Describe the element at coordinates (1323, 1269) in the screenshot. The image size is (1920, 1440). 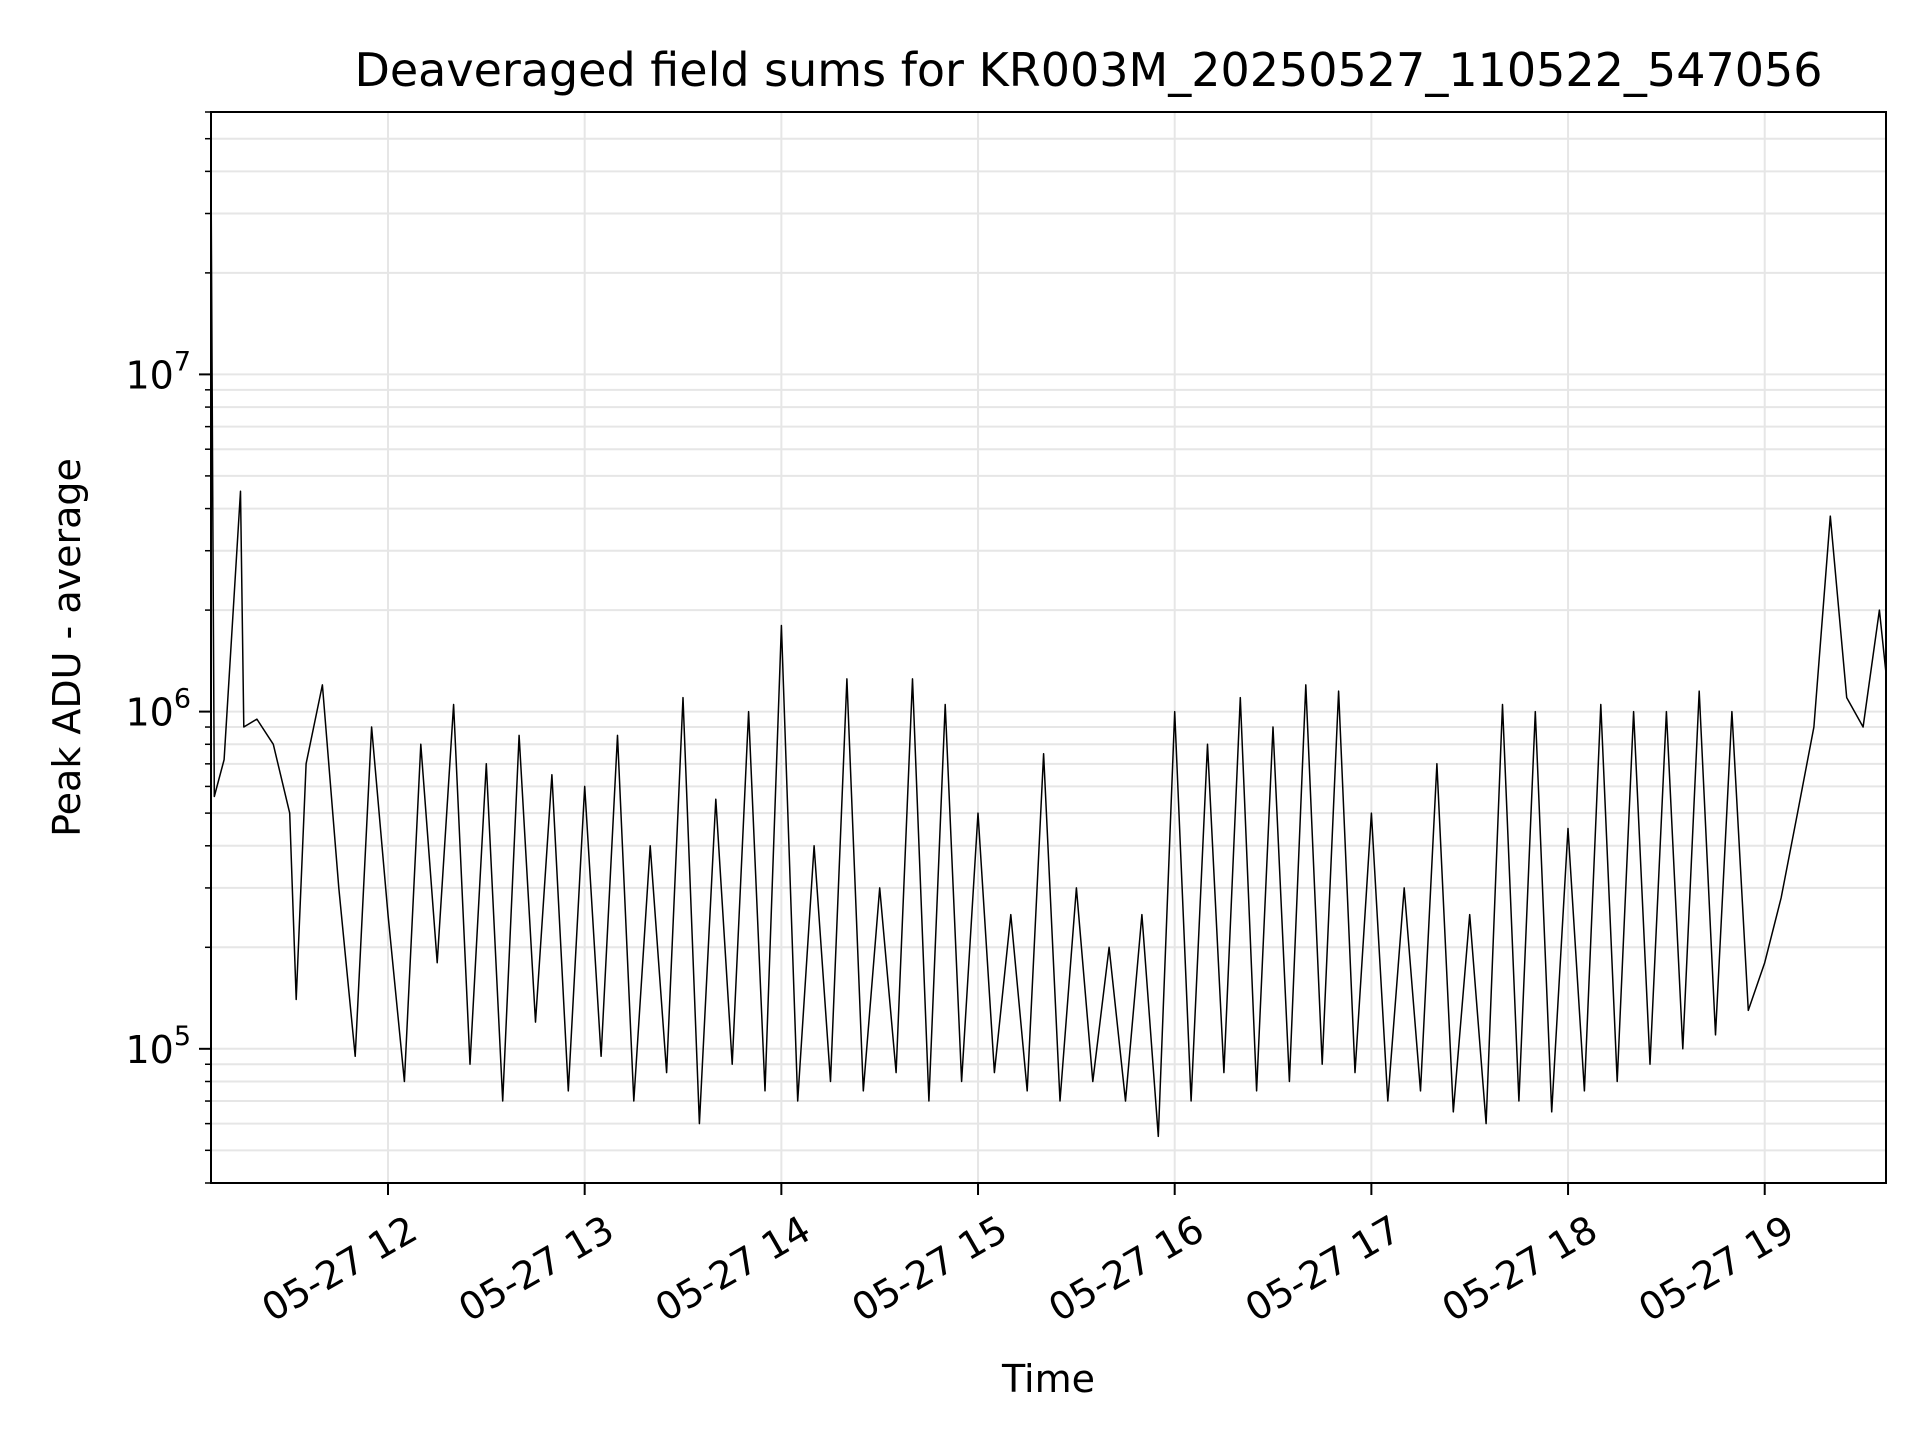
I see `x-tick-label: 05-27 17` at that location.